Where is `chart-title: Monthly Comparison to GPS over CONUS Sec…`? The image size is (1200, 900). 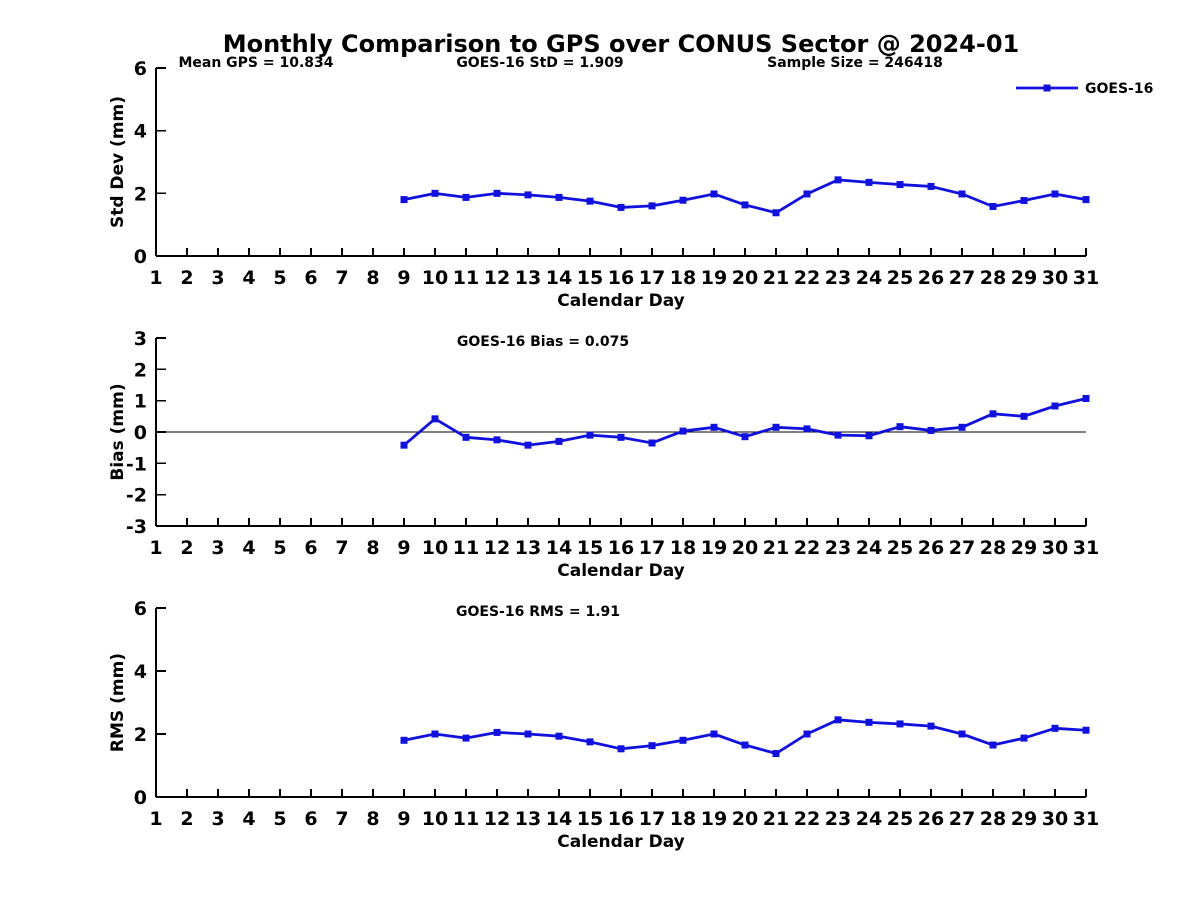 chart-title: Monthly Comparison to GPS over CONUS Sec… is located at coordinates (621, 44).